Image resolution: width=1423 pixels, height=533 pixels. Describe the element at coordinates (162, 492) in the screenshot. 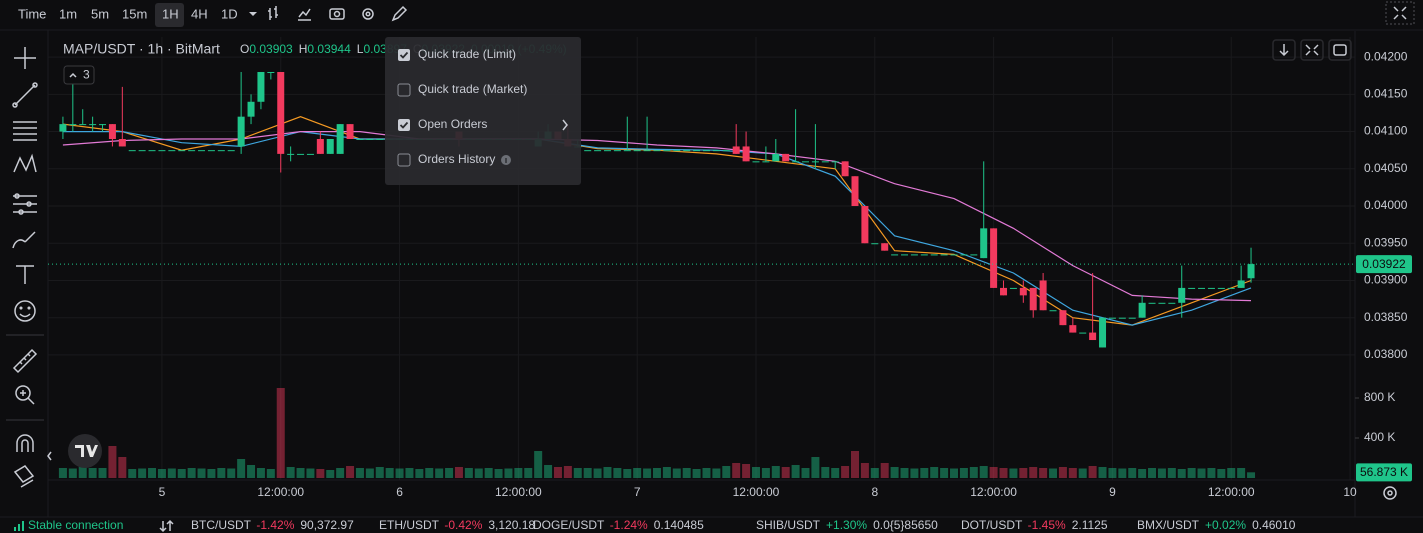

I see `x-tick-label: 5` at that location.